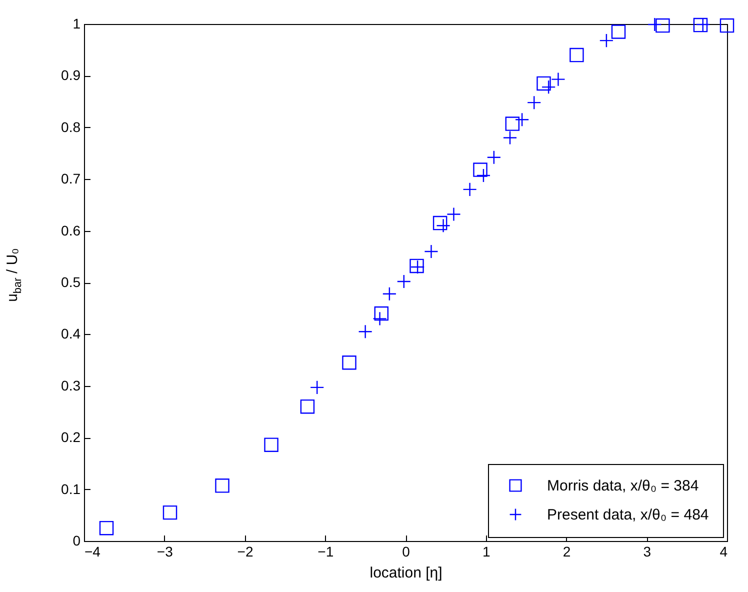 Image resolution: width=748 pixels, height=592 pixels. I want to click on x-tick-label: 0, so click(406, 552).